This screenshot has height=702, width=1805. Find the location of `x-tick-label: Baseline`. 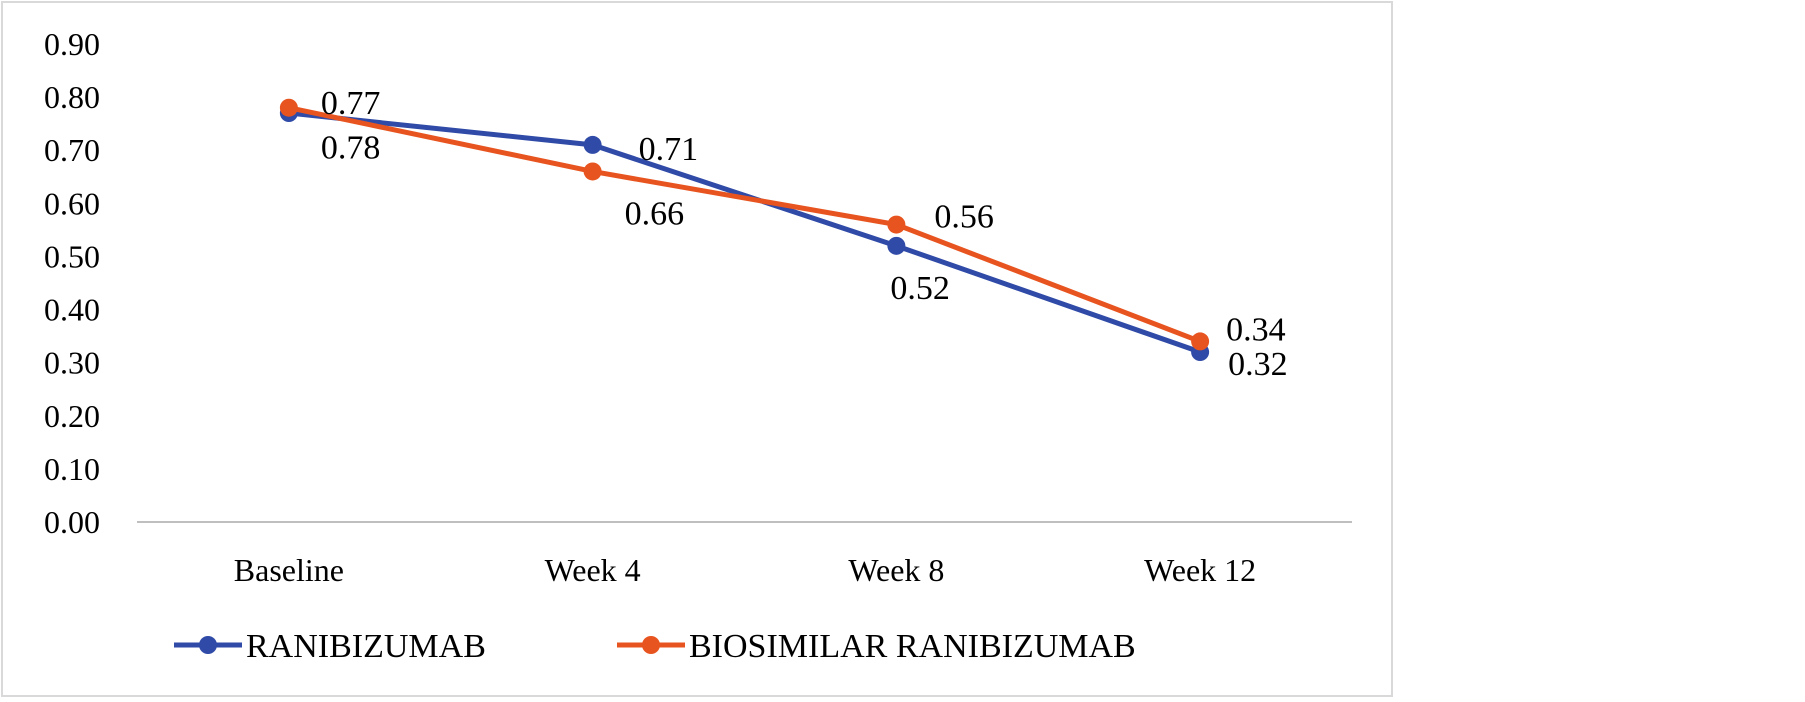

x-tick-label: Baseline is located at coordinates (289, 570).